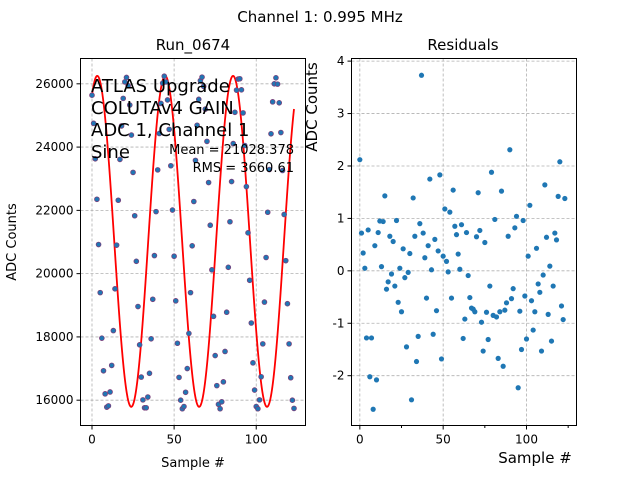 Image resolution: width=640 pixels, height=480 pixels. I want to click on left-xtick-label: 50, so click(173, 440).